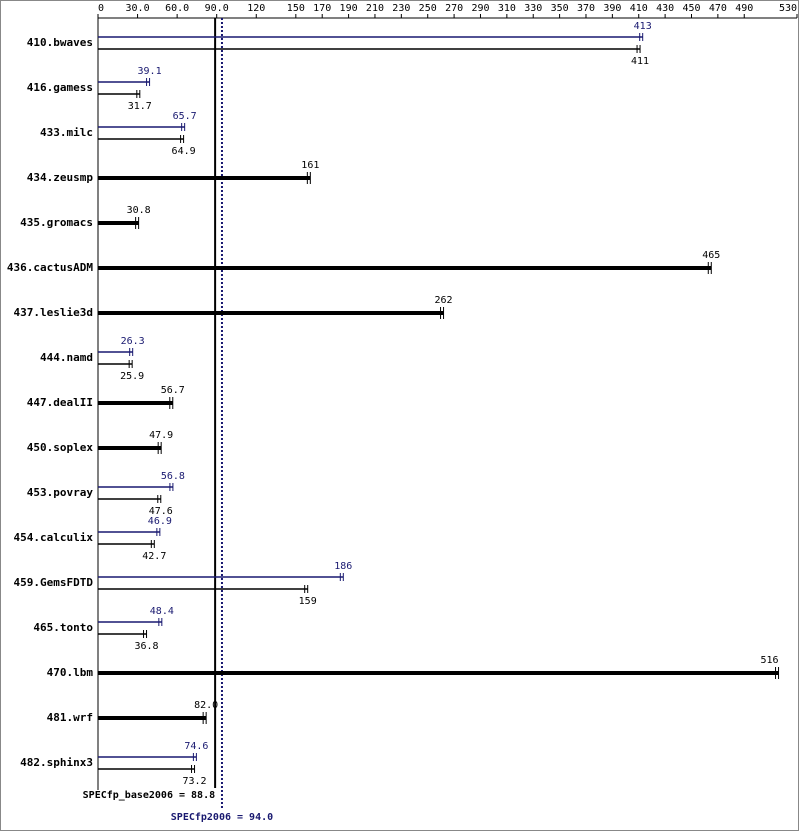 This screenshot has height=831, width=799. What do you see at coordinates (60, 87) in the screenshot?
I see `category-label: 416.gamess` at bounding box center [60, 87].